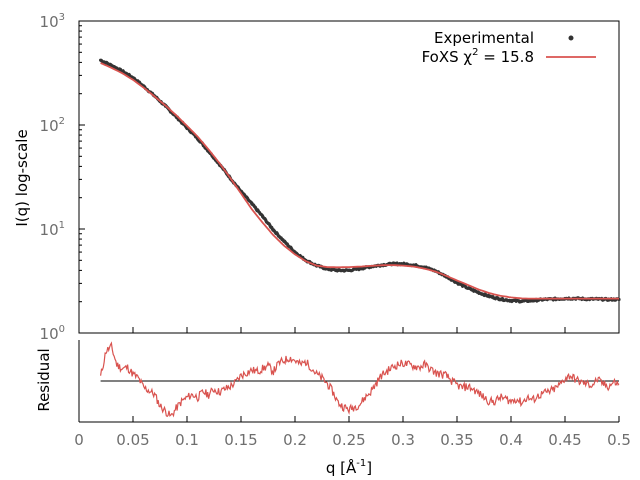  What do you see at coordinates (240, 440) in the screenshot?
I see `x-tick-label: 0.15` at bounding box center [240, 440].